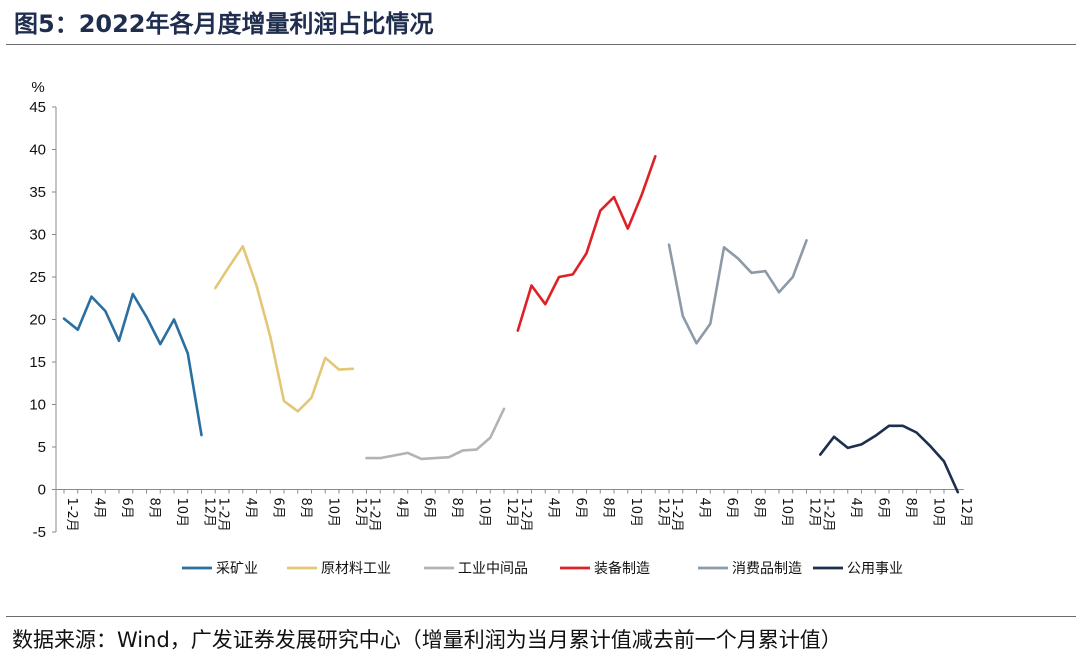 This screenshot has width=1080, height=656. Describe the element at coordinates (37, 277) in the screenshot. I see `y-tick-label: 25` at that location.